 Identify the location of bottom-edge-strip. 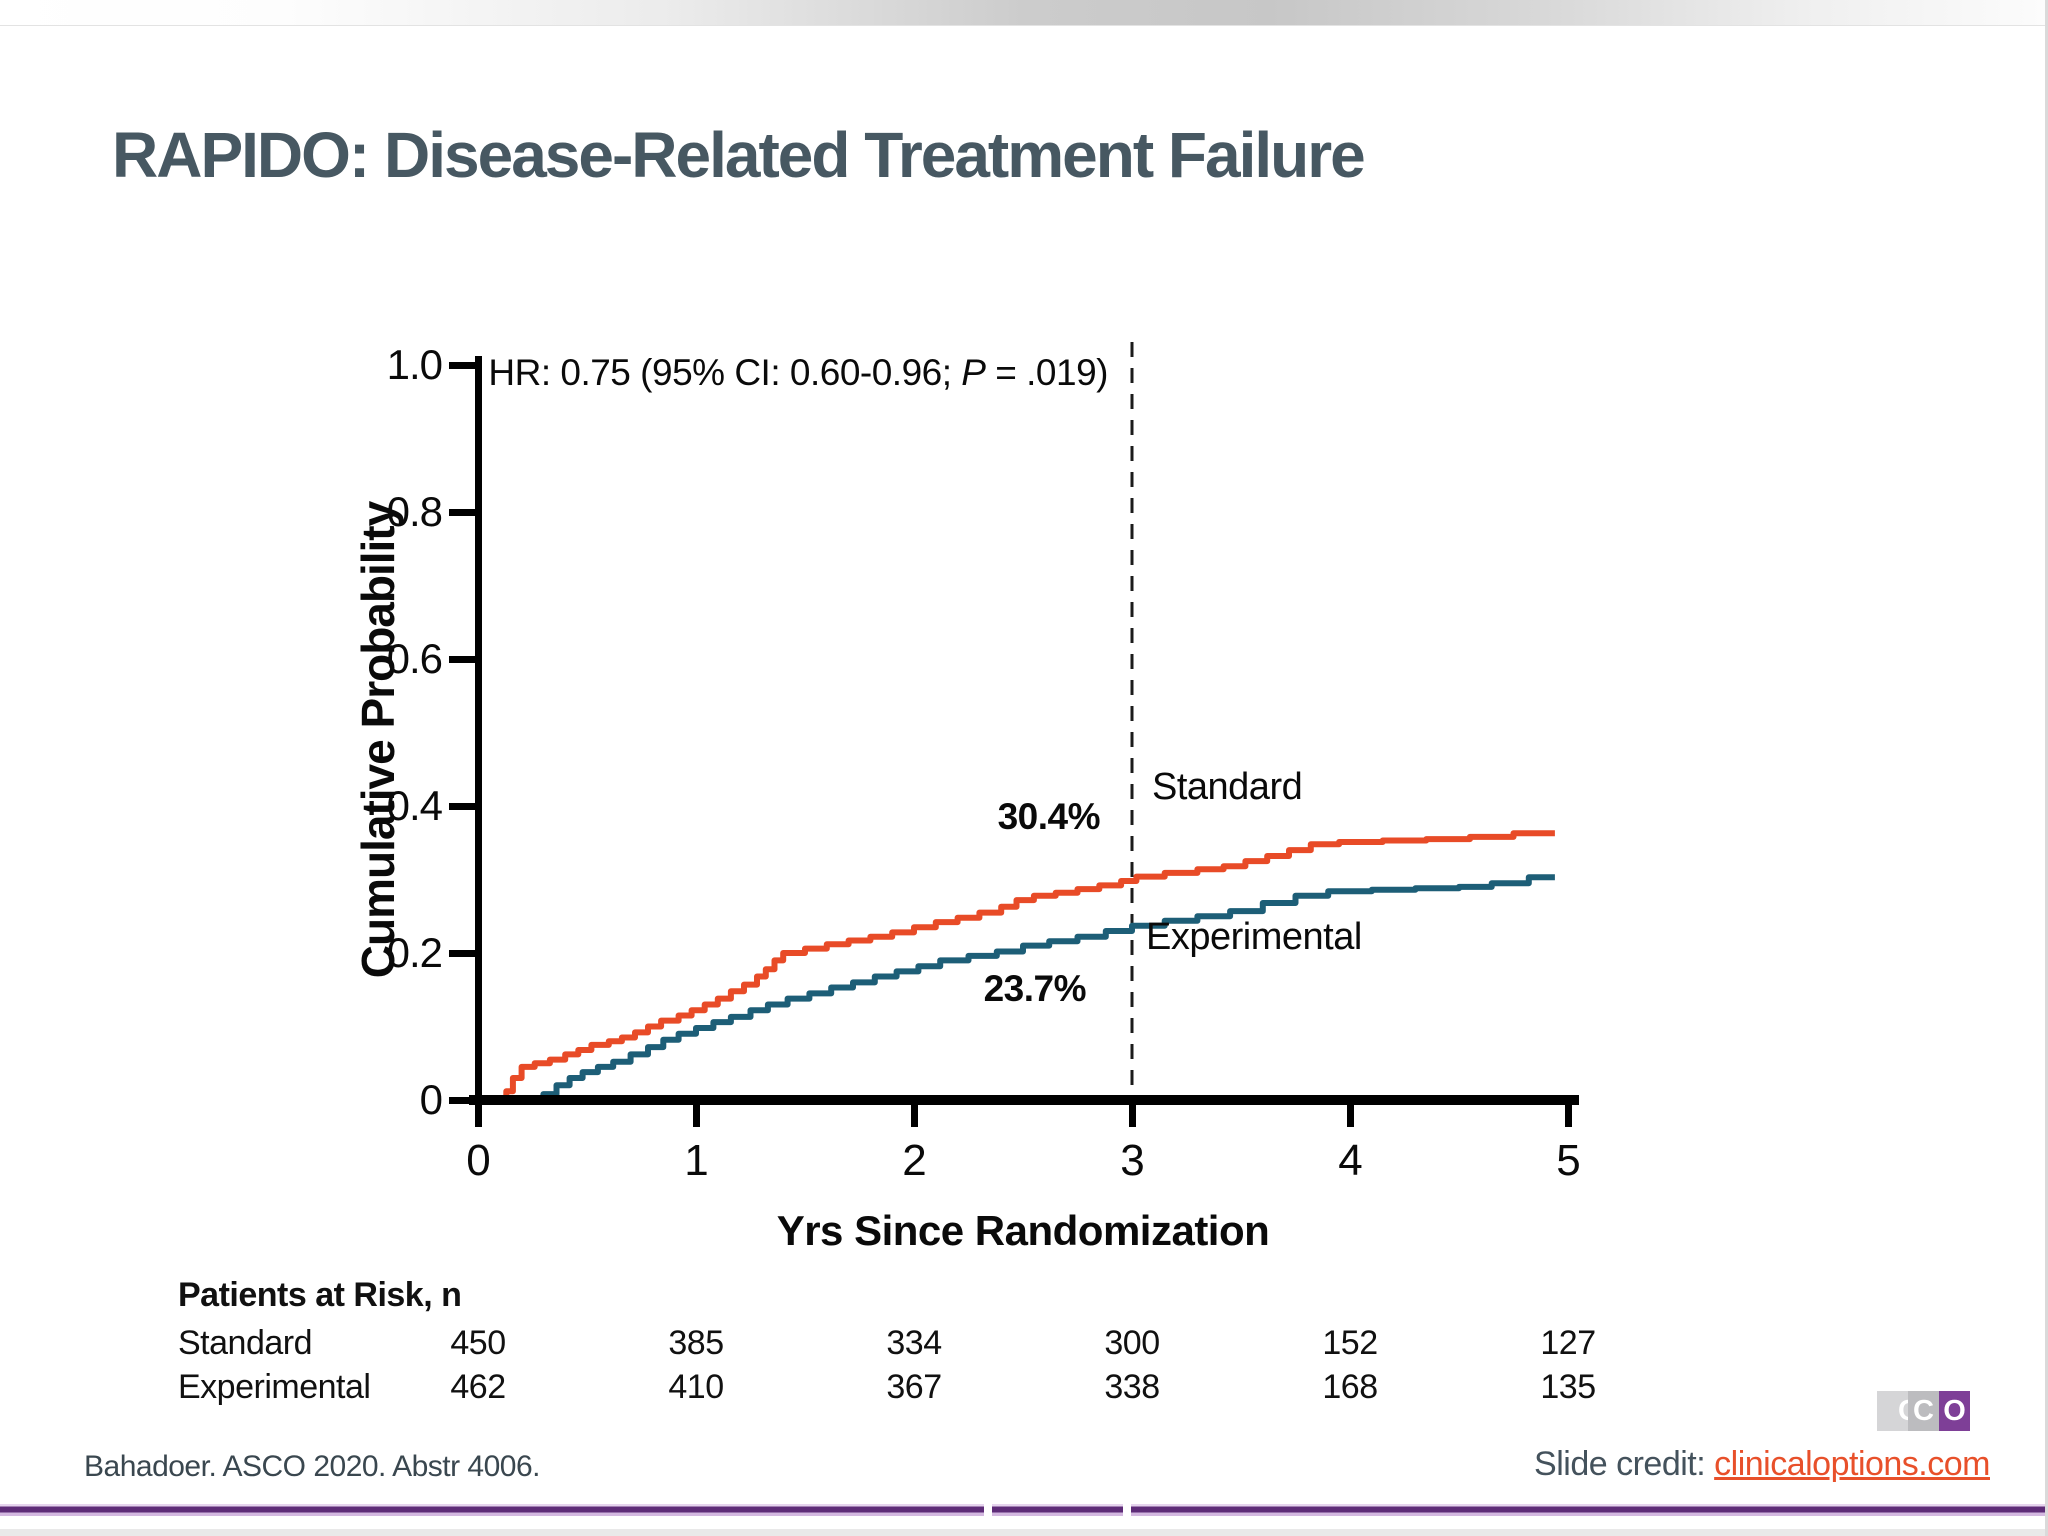
(1024, 1532).